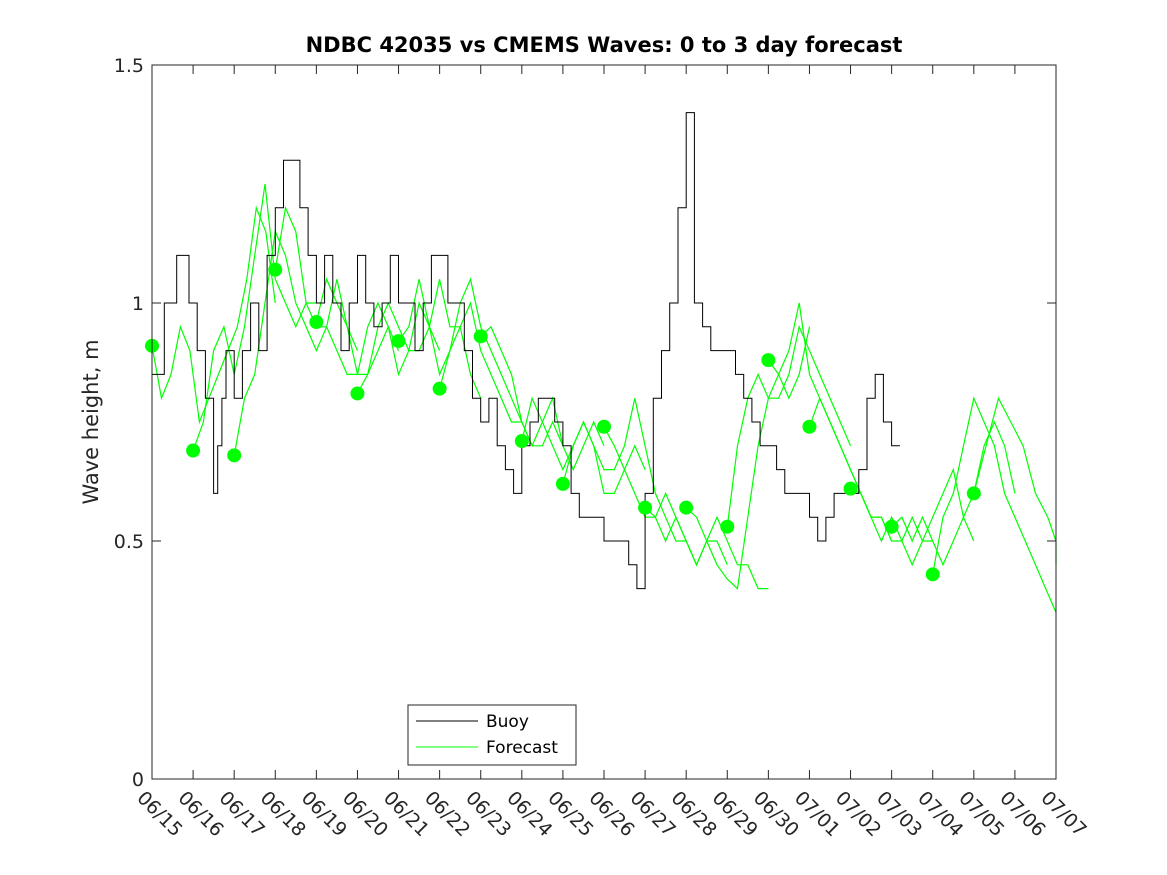 Image resolution: width=1167 pixels, height=875 pixels. I want to click on legend-box, so click(492, 735).